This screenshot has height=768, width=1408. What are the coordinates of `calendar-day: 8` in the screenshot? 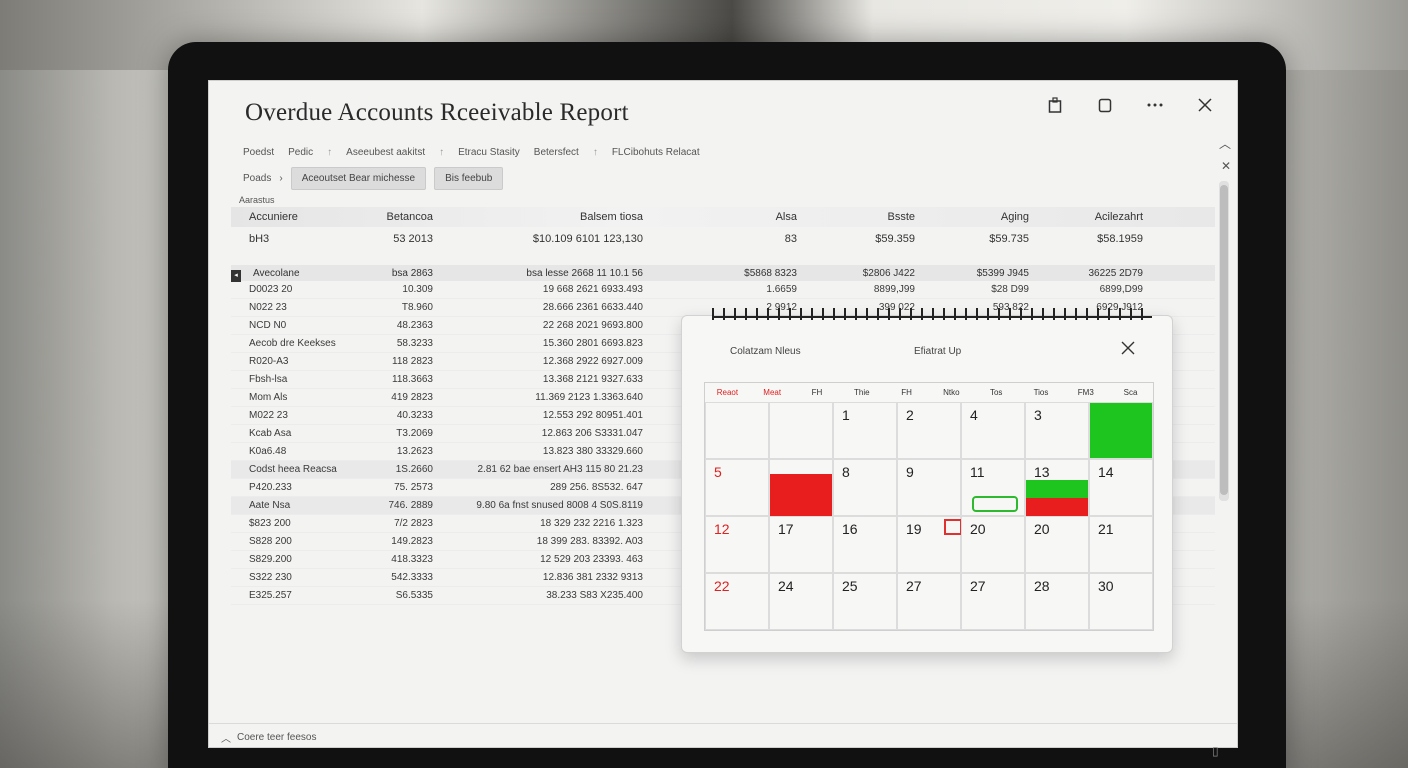 It's located at (865, 487).